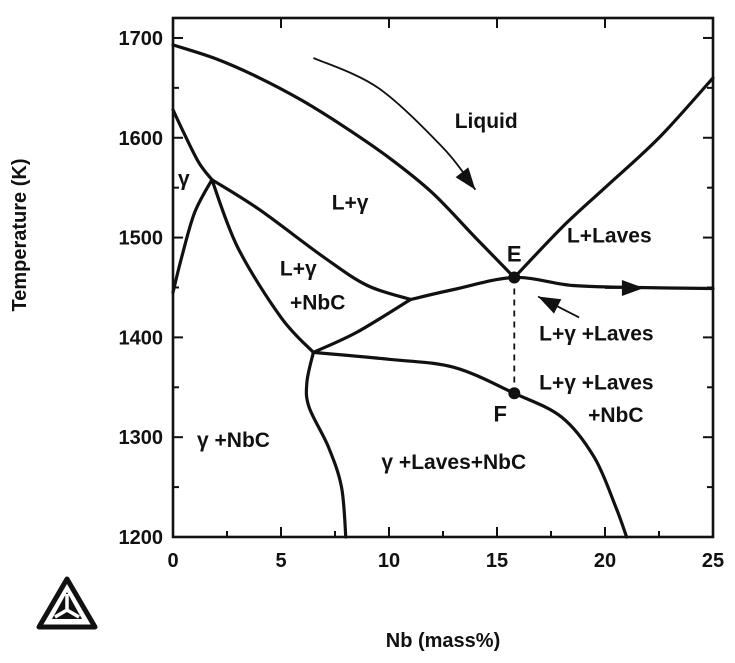 Image resolution: width=735 pixels, height=663 pixels. I want to click on cooling-arrow-liquidus-line, so click(395, 124).